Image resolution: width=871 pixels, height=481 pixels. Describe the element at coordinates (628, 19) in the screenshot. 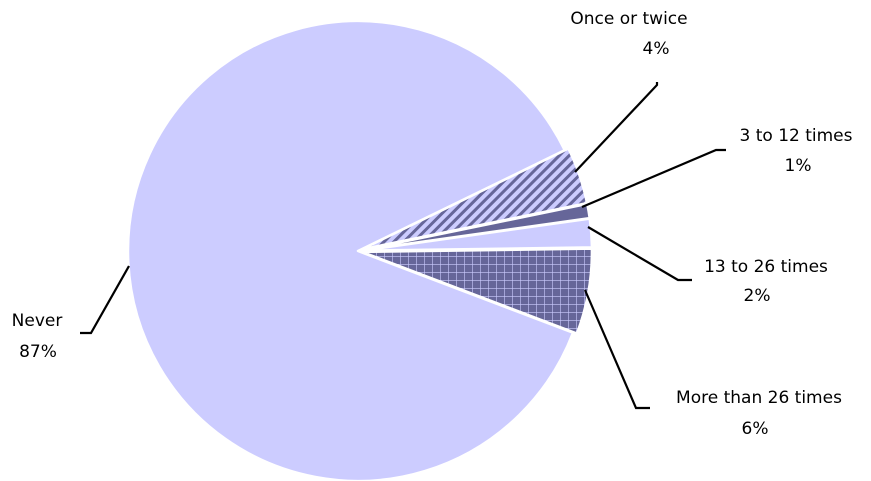

I see `slice-label-name: Once or twice` at that location.